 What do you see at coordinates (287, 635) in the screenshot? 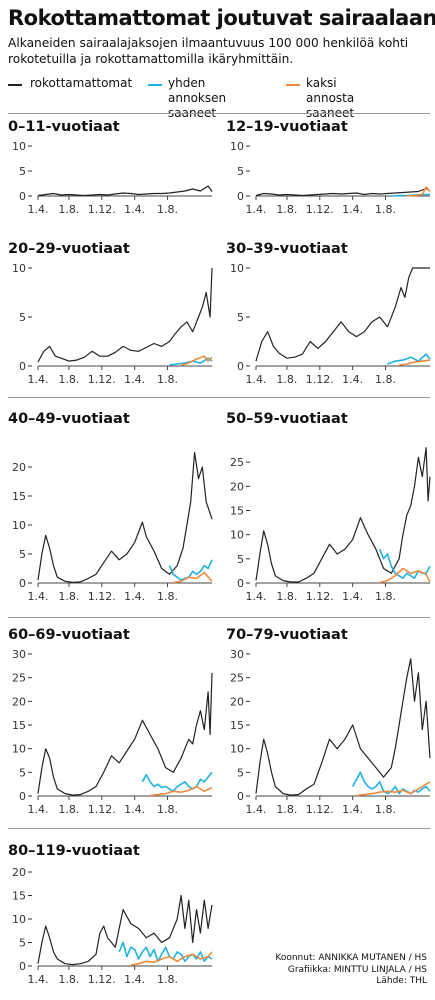
I see `panel-title-70-79: 70–79-vuotiaat` at bounding box center [287, 635].